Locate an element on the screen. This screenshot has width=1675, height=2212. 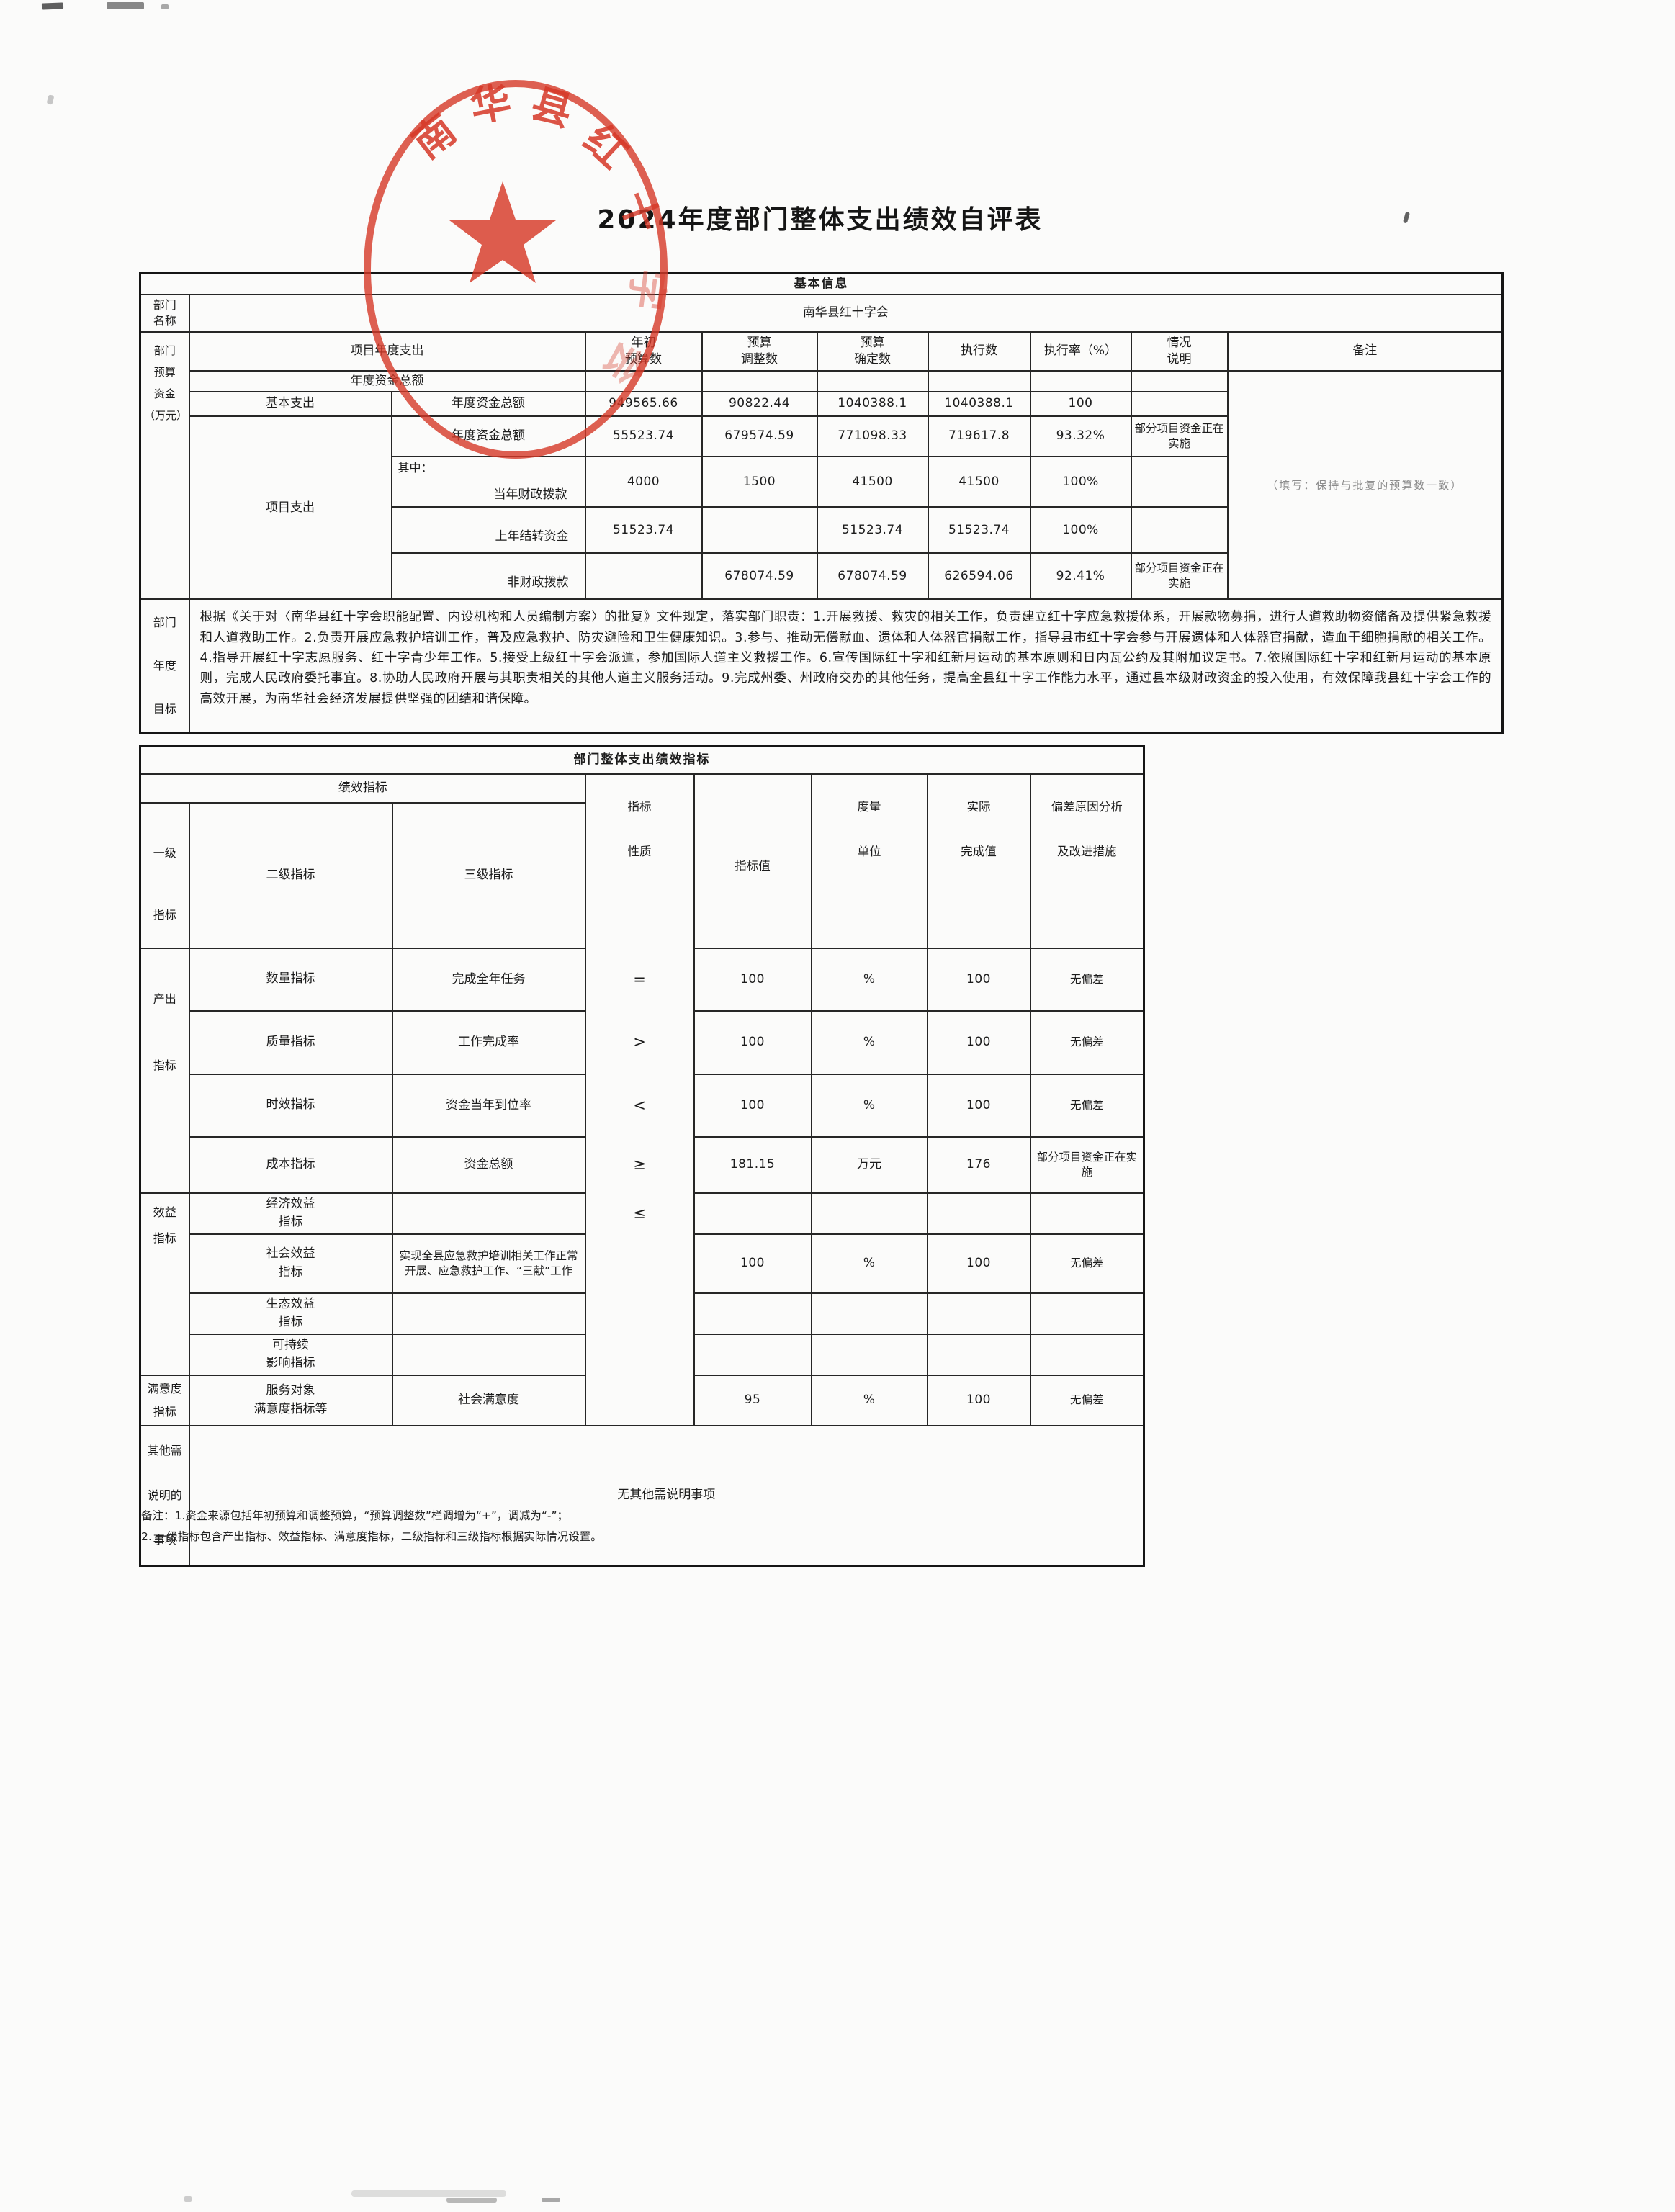
indicator-deviation: 部分项目资金正在实施 is located at coordinates (1087, 1165).